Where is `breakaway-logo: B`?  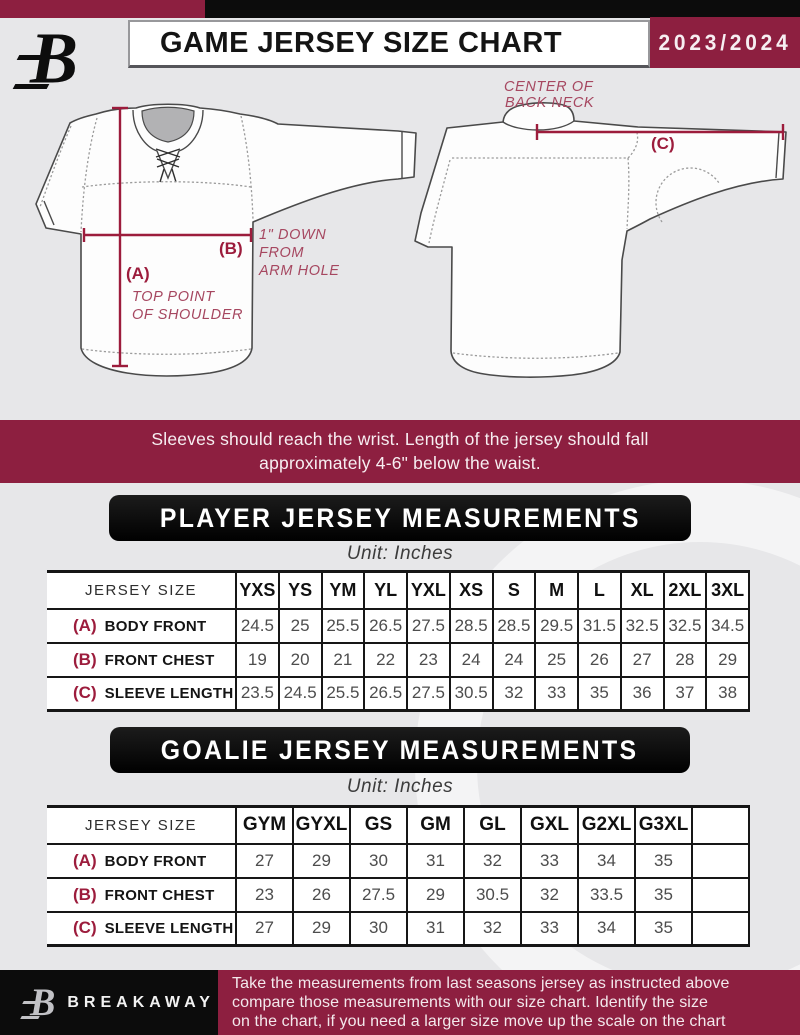
breakaway-logo: B is located at coordinates (45, 58).